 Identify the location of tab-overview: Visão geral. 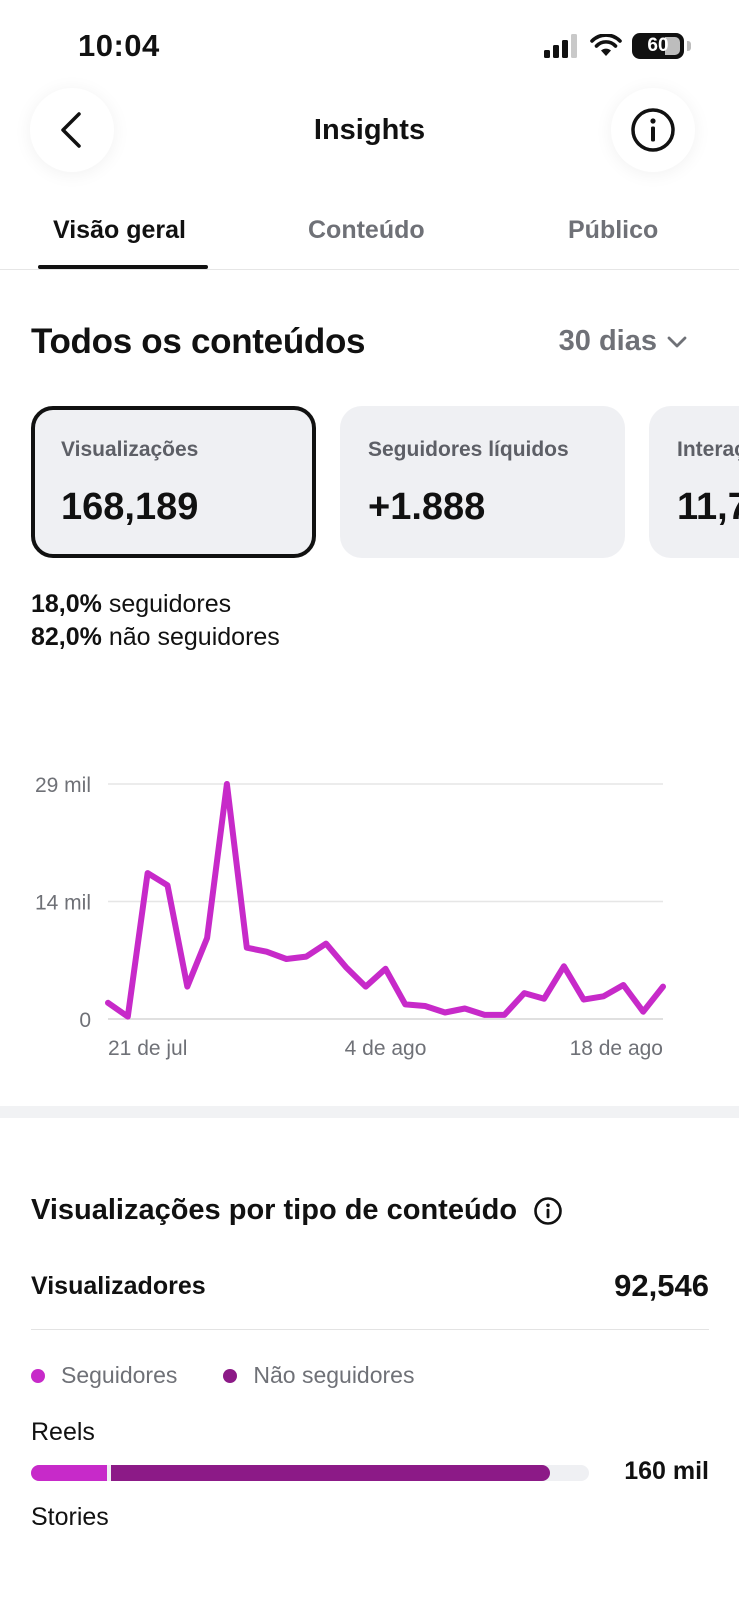
(119, 230).